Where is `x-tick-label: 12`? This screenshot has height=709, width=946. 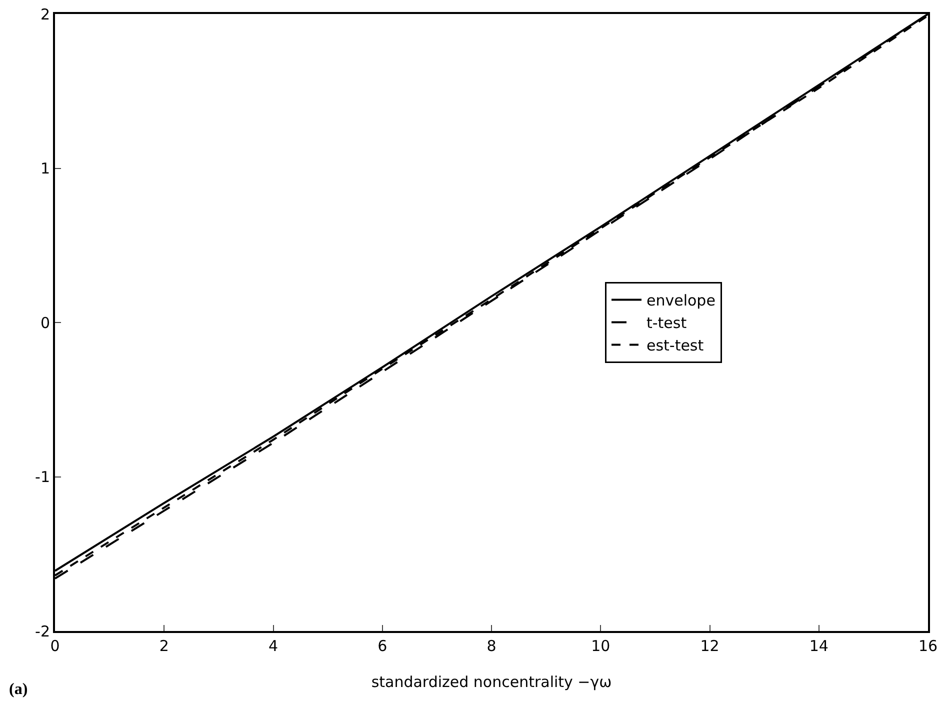
x-tick-label: 12 is located at coordinates (710, 646).